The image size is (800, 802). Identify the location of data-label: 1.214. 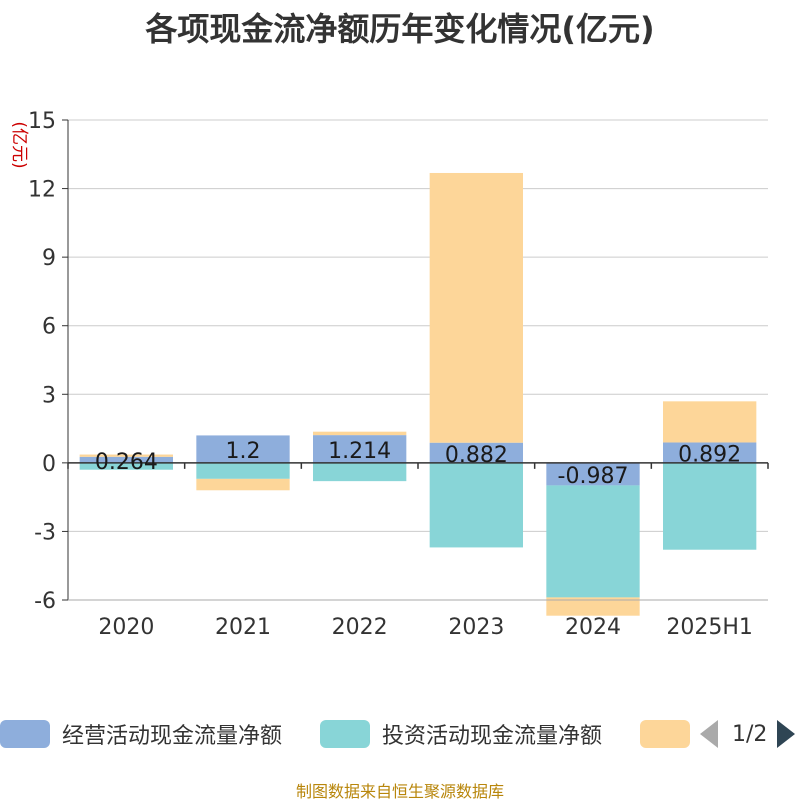
(359, 451).